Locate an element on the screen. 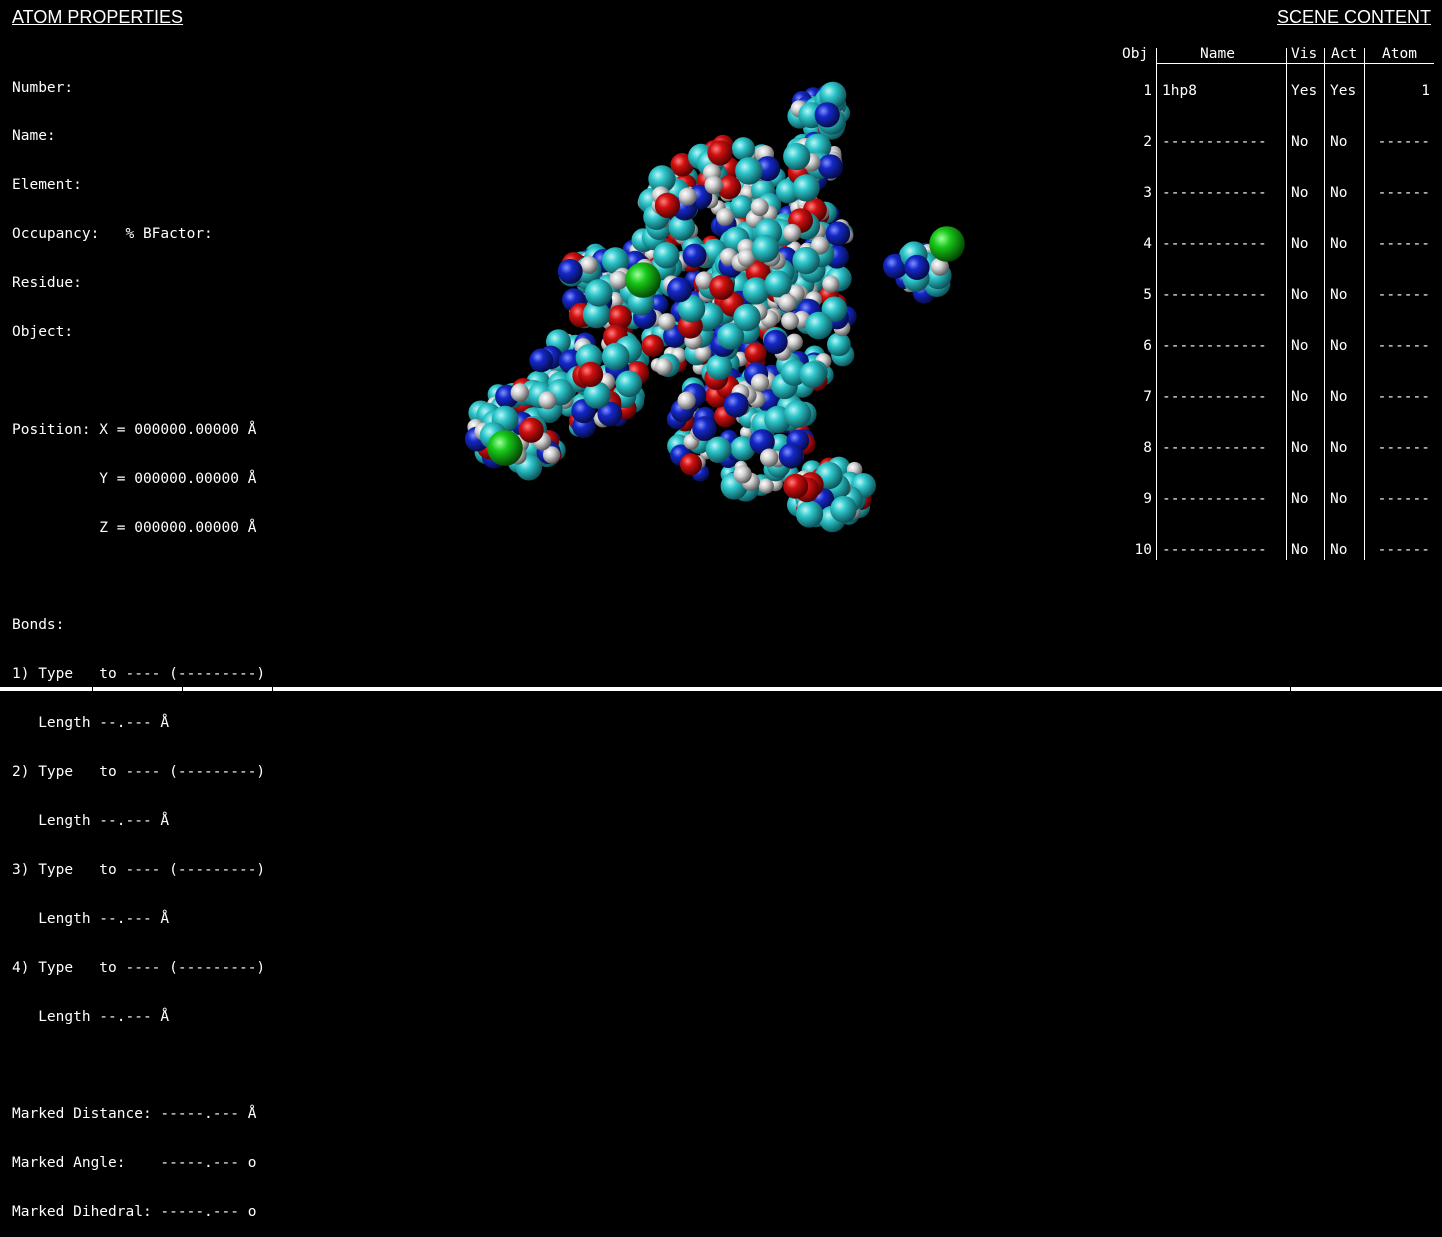 The image size is (1442, 1237). header-rule is located at coordinates (1295, 63).